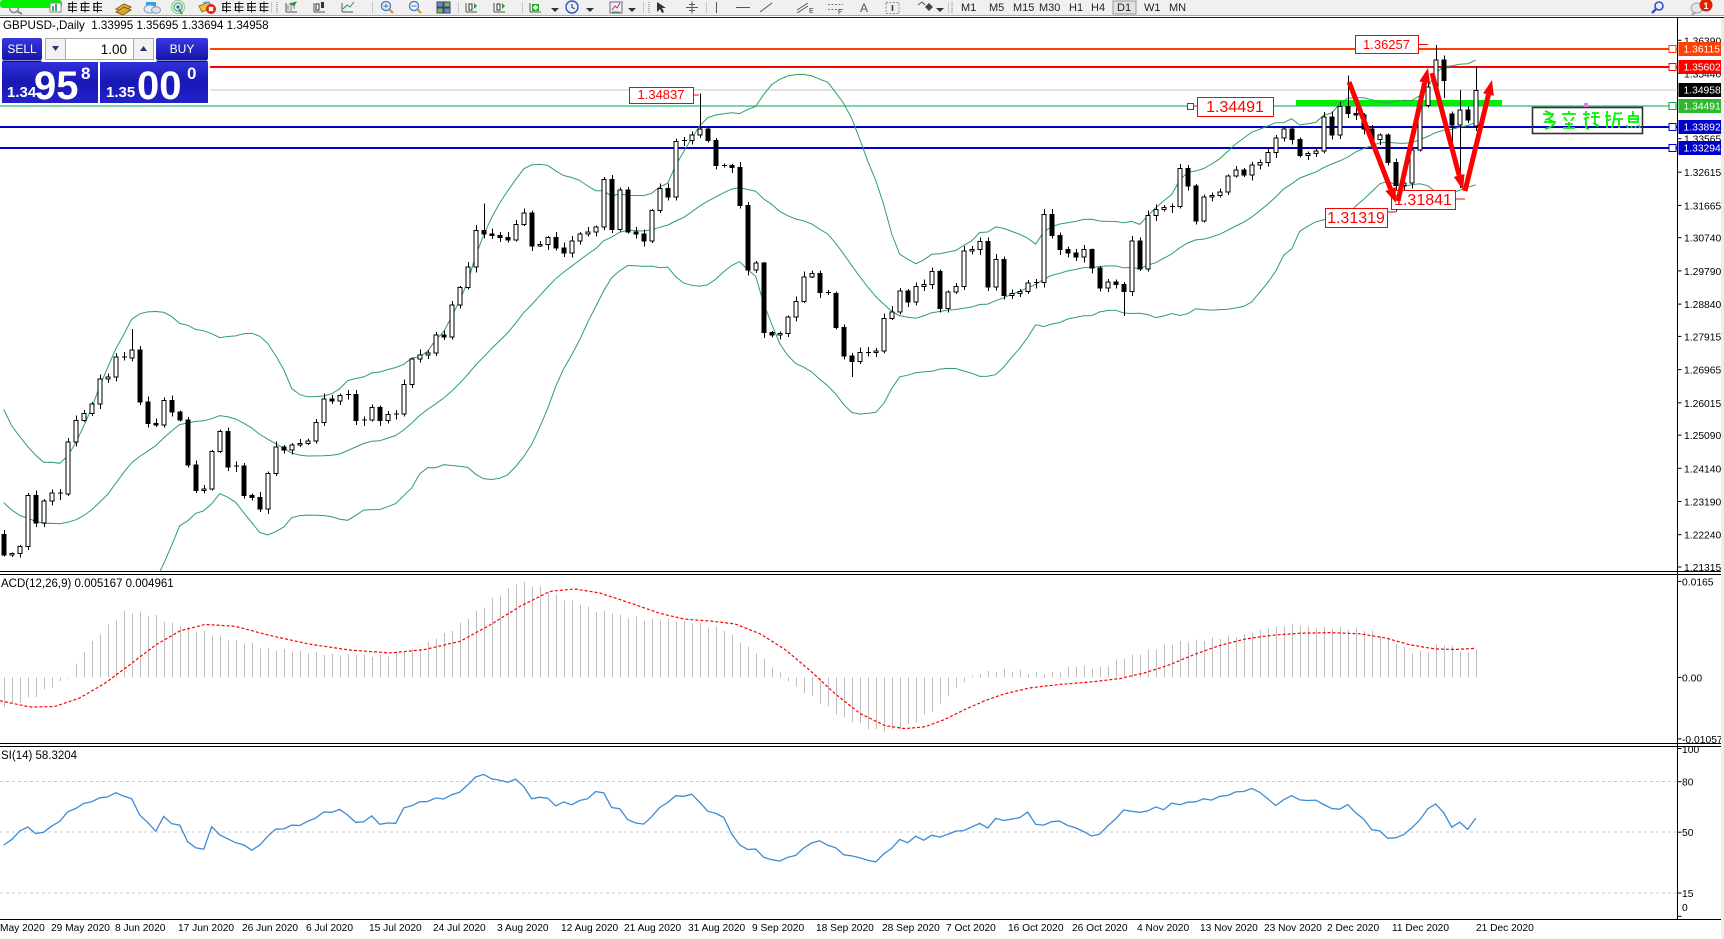 Image resolution: width=1724 pixels, height=939 pixels. Describe the element at coordinates (1386, 44) in the screenshot. I see `svg-text: 1.36257` at that location.